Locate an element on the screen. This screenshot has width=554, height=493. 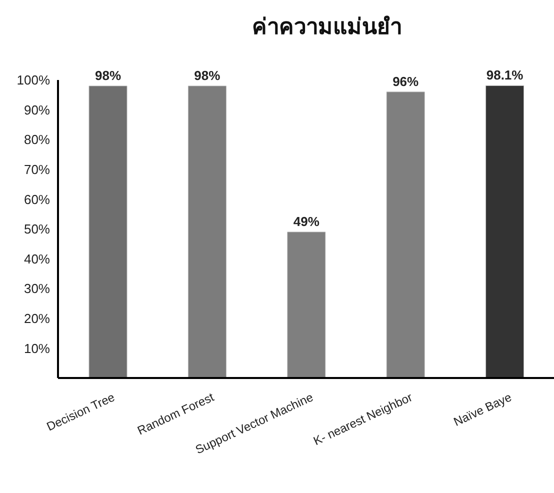
data-label: 49% is located at coordinates (306, 221).